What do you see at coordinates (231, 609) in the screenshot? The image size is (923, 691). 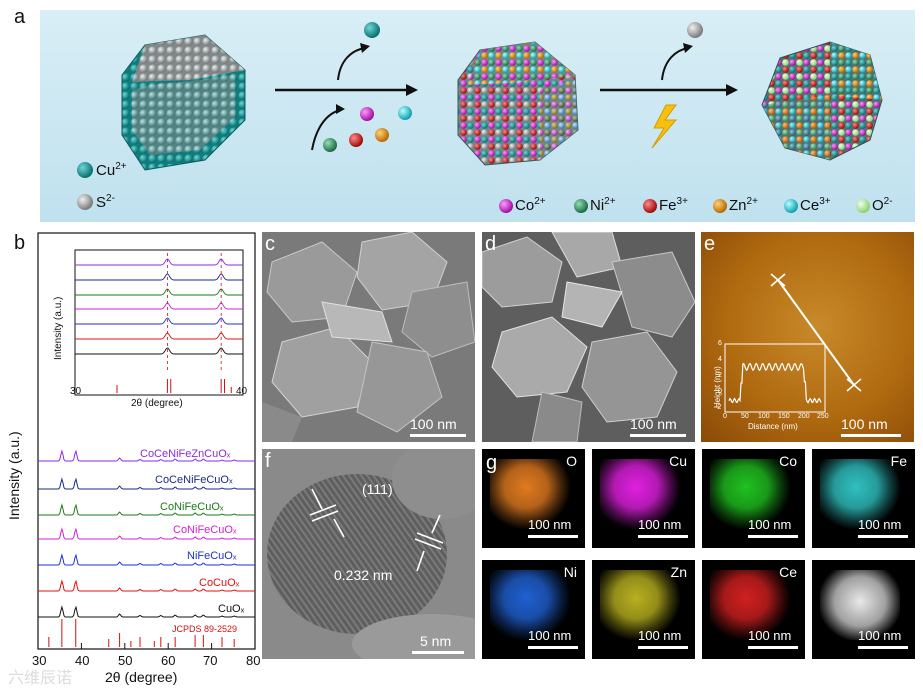 I see `series-label: CuOₓ` at bounding box center [231, 609].